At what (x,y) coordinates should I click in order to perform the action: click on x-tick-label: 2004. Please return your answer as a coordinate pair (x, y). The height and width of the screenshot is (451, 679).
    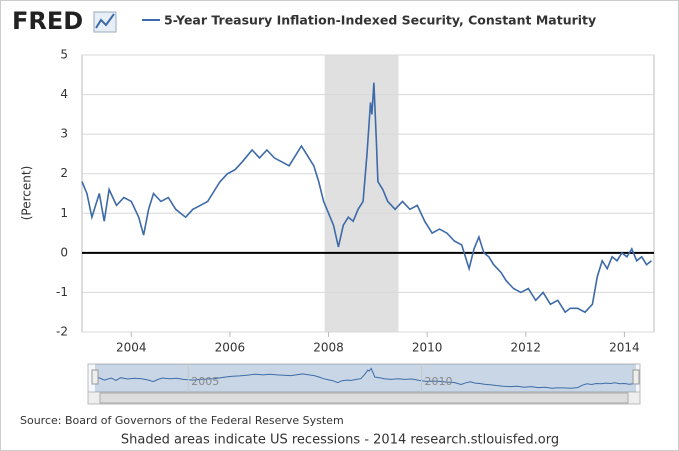
    Looking at the image, I should click on (131, 348).